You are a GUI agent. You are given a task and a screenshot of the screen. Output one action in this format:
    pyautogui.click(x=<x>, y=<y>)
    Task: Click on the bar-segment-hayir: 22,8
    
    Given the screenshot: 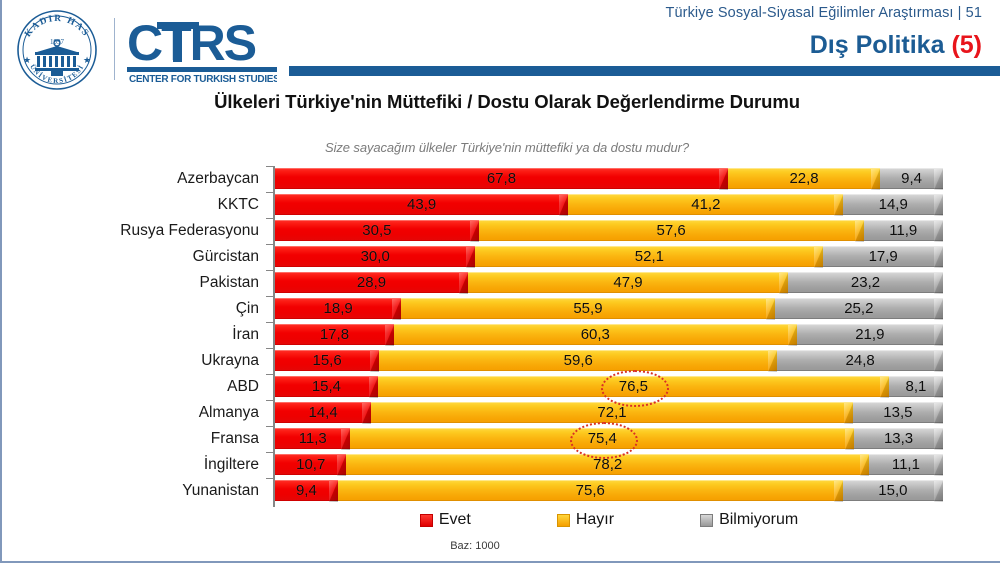 What is the action you would take?
    pyautogui.click(x=804, y=179)
    